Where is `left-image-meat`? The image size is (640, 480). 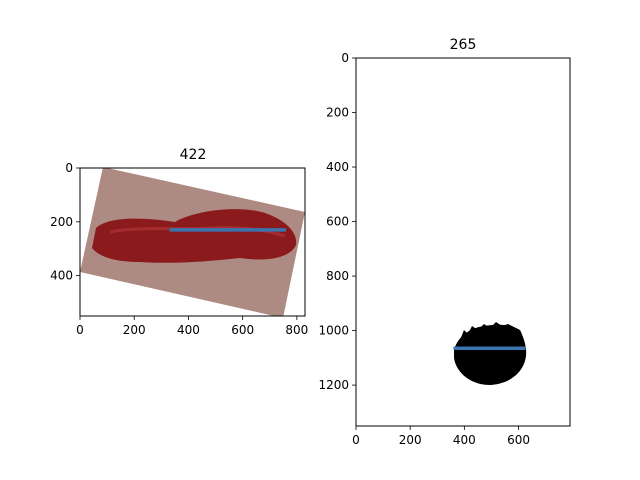 left-image-meat is located at coordinates (194, 236).